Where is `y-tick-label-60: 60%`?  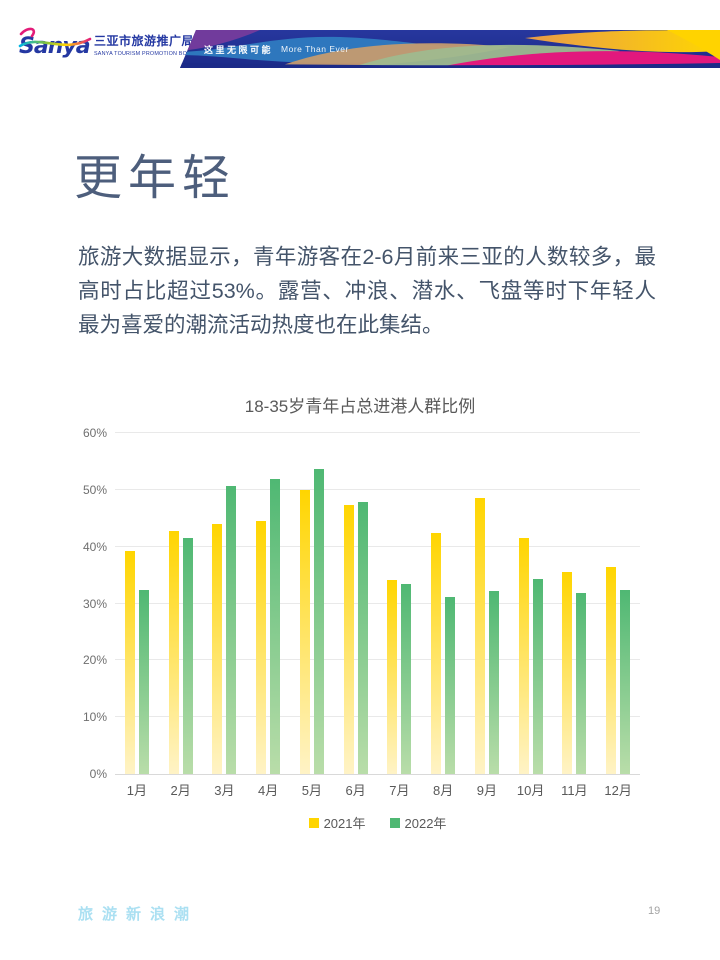 y-tick-label-60: 60% is located at coordinates (94, 433).